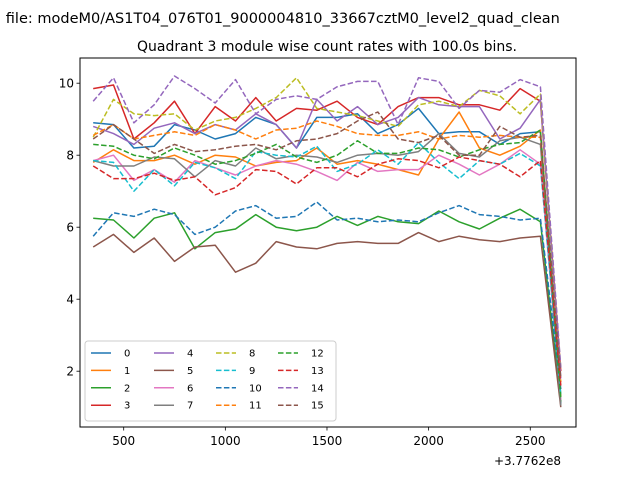  I want to click on legend-label-7: 7, so click(190, 406).